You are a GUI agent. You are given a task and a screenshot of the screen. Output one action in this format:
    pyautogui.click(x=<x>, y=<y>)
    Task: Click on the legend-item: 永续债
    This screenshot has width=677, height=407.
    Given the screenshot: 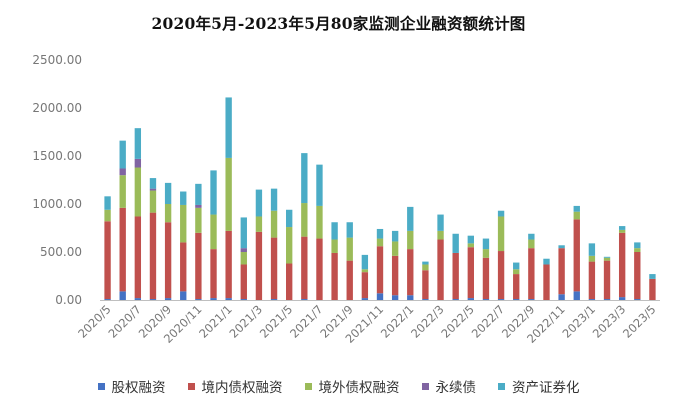 What is the action you would take?
    pyautogui.click(x=449, y=386)
    